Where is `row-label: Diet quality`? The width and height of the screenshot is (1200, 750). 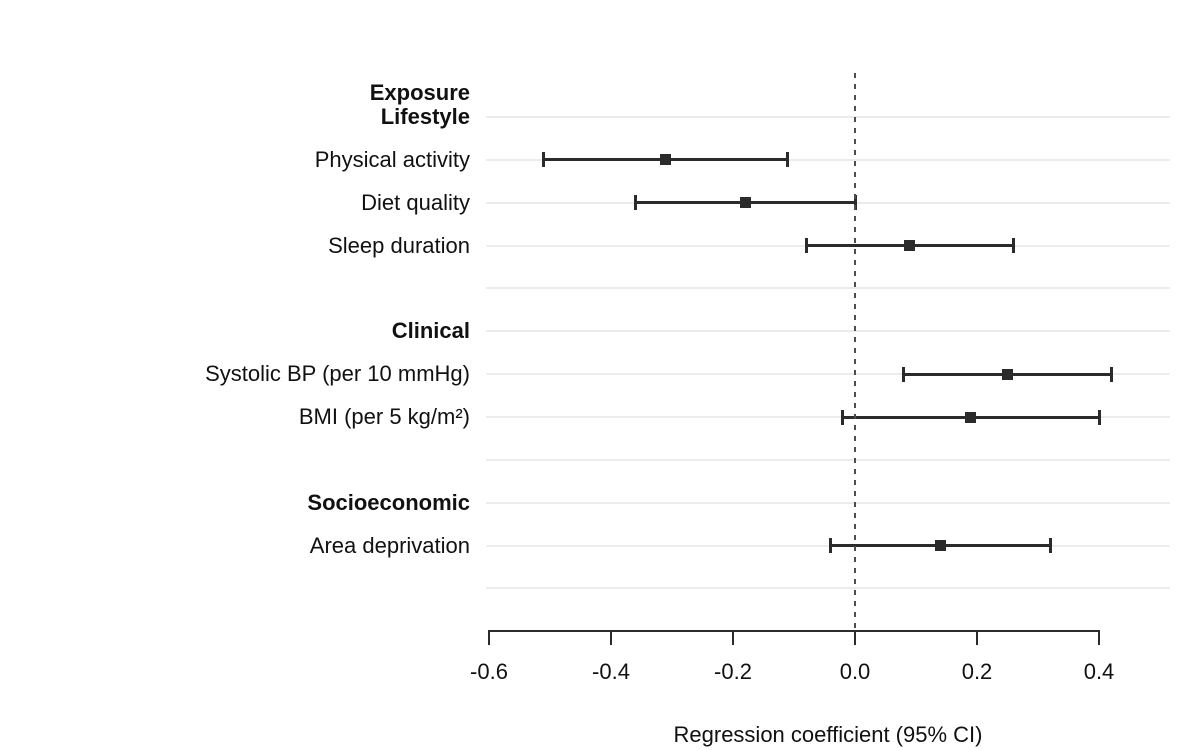 row-label: Diet quality is located at coordinates (415, 202).